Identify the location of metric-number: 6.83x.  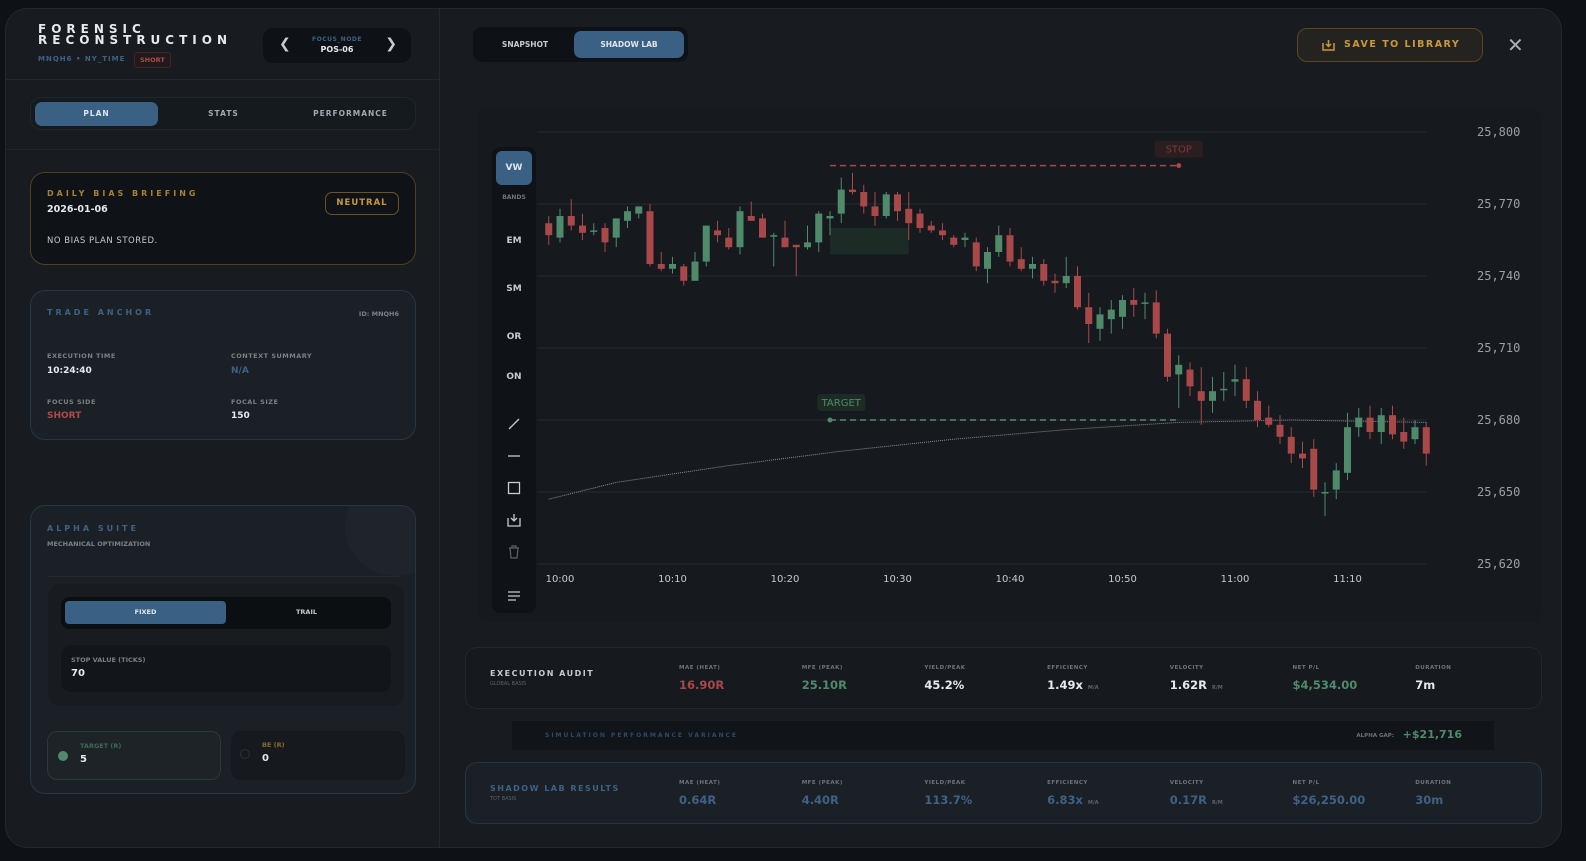
(1065, 800).